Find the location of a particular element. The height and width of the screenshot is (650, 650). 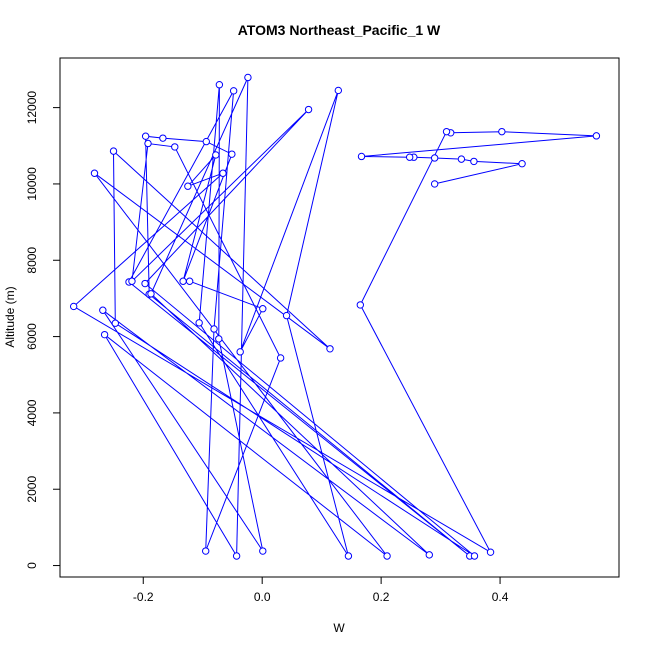

x-tick-label: 0.0 is located at coordinates (262, 597).